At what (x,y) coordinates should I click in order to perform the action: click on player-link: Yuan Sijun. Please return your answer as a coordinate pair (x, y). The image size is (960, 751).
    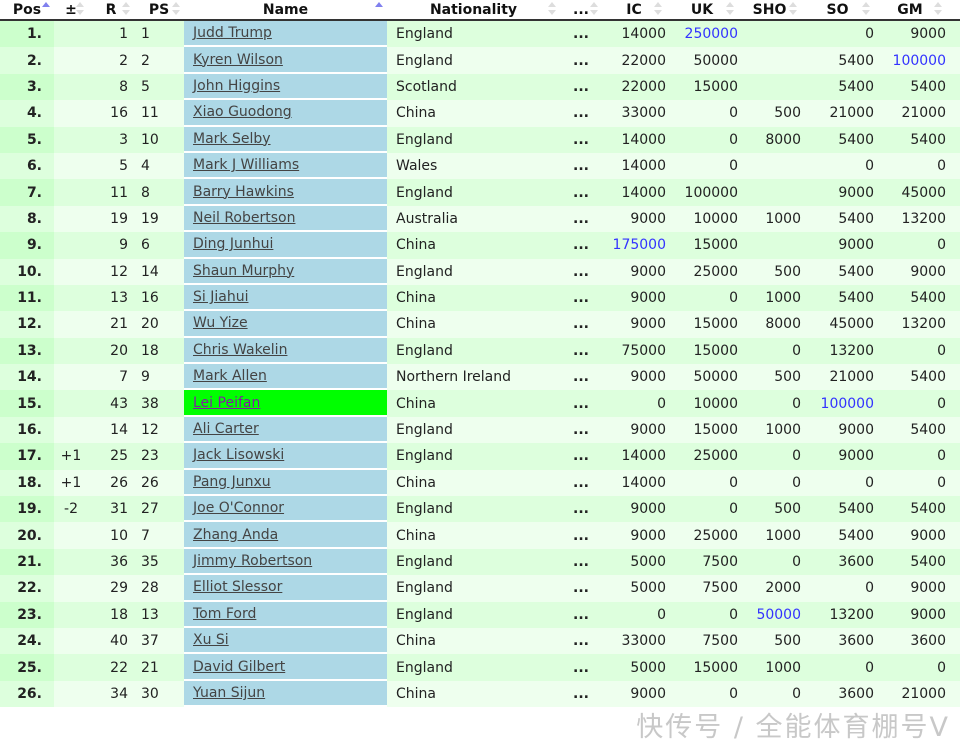
    Looking at the image, I should click on (229, 692).